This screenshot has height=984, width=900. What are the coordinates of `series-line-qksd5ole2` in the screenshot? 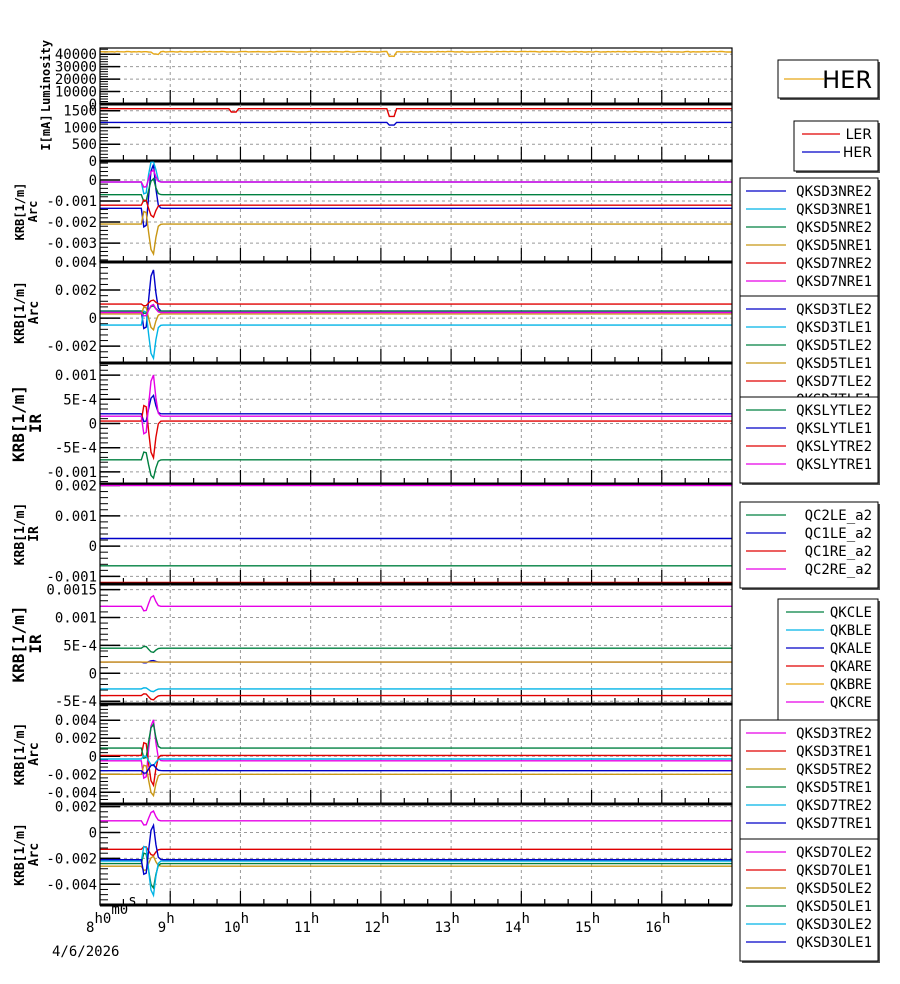 It's located at (416, 863).